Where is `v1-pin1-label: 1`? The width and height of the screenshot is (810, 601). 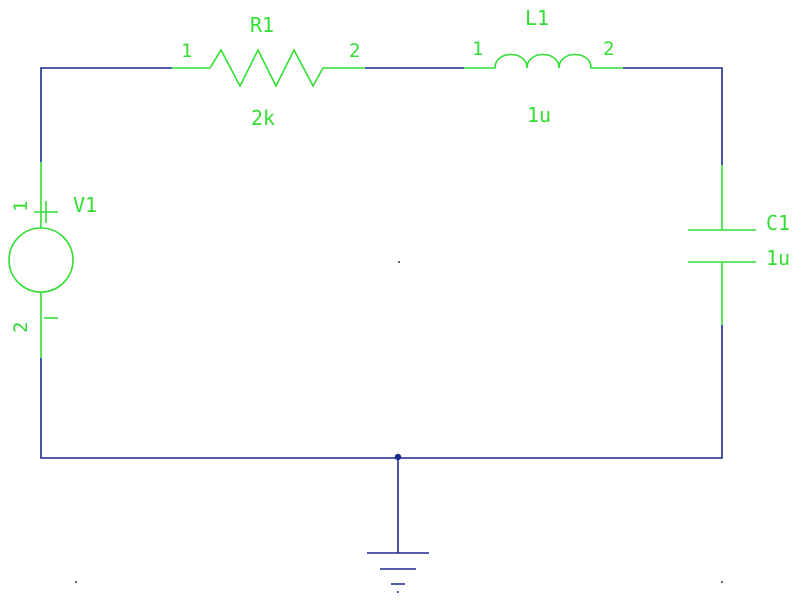
v1-pin1-label: 1 is located at coordinates (21, 206).